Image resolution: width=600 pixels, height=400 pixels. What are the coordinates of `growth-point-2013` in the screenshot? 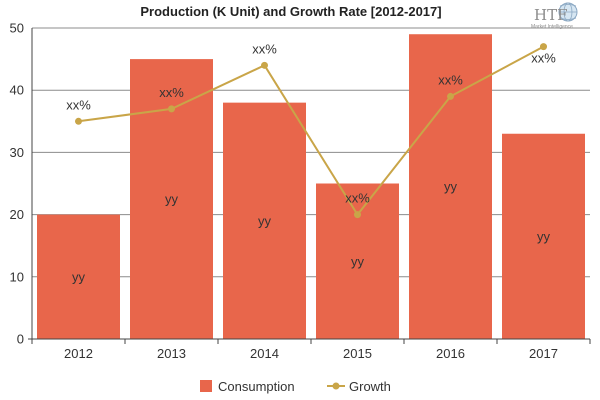 It's located at (171, 109).